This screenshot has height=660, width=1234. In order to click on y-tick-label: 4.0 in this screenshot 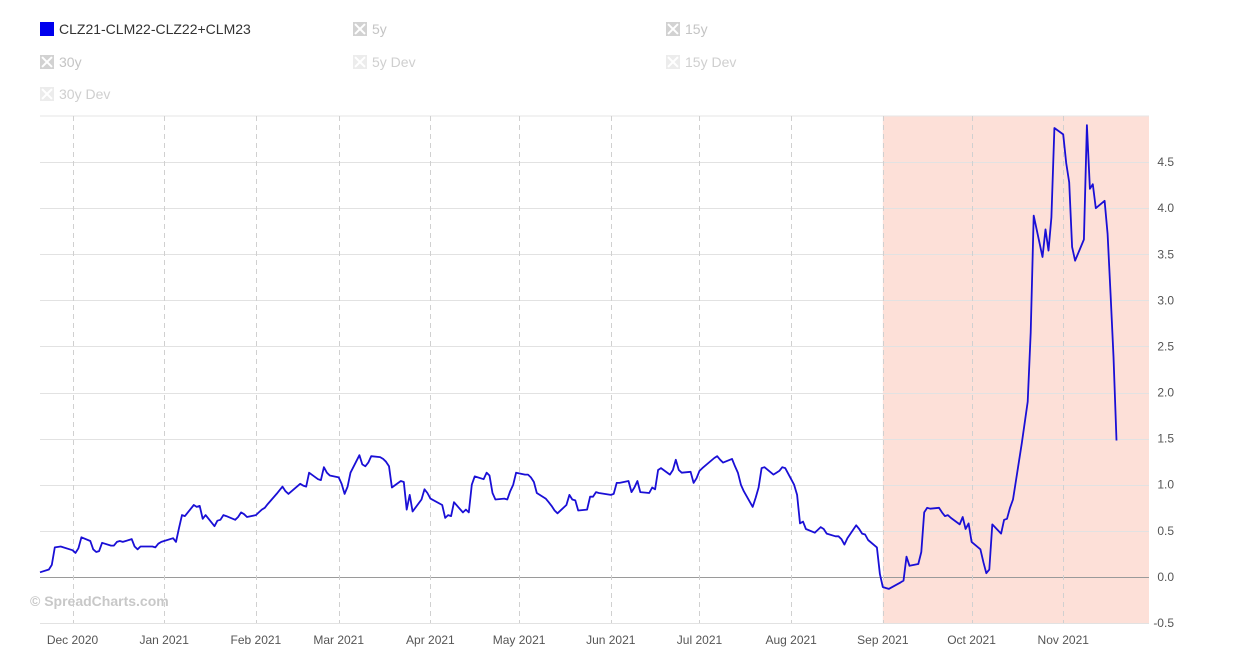, I will do `click(1165, 208)`.